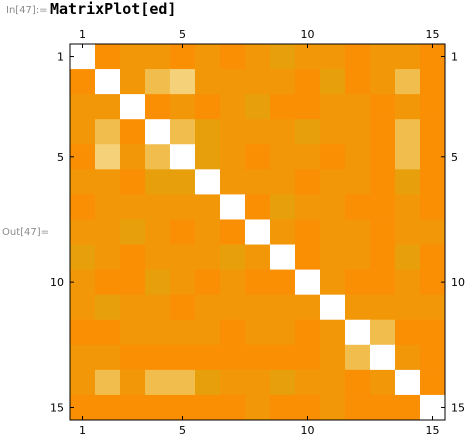 The height and width of the screenshot is (442, 474). I want to click on y-tick-label-right: 5, so click(454, 157).